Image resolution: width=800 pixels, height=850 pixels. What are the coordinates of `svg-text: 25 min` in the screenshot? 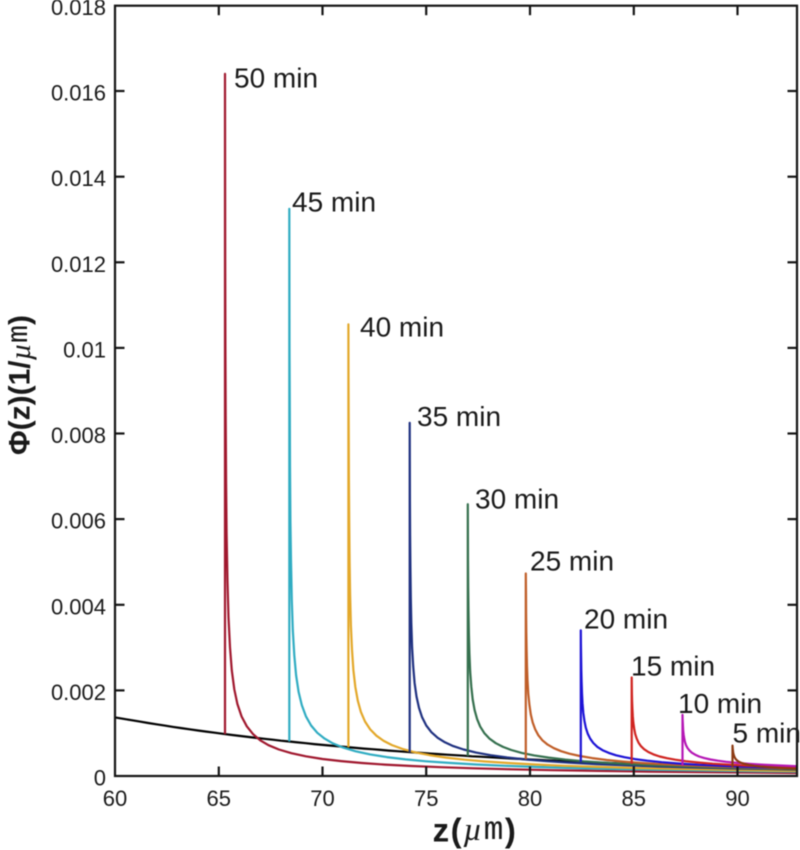 It's located at (572, 561).